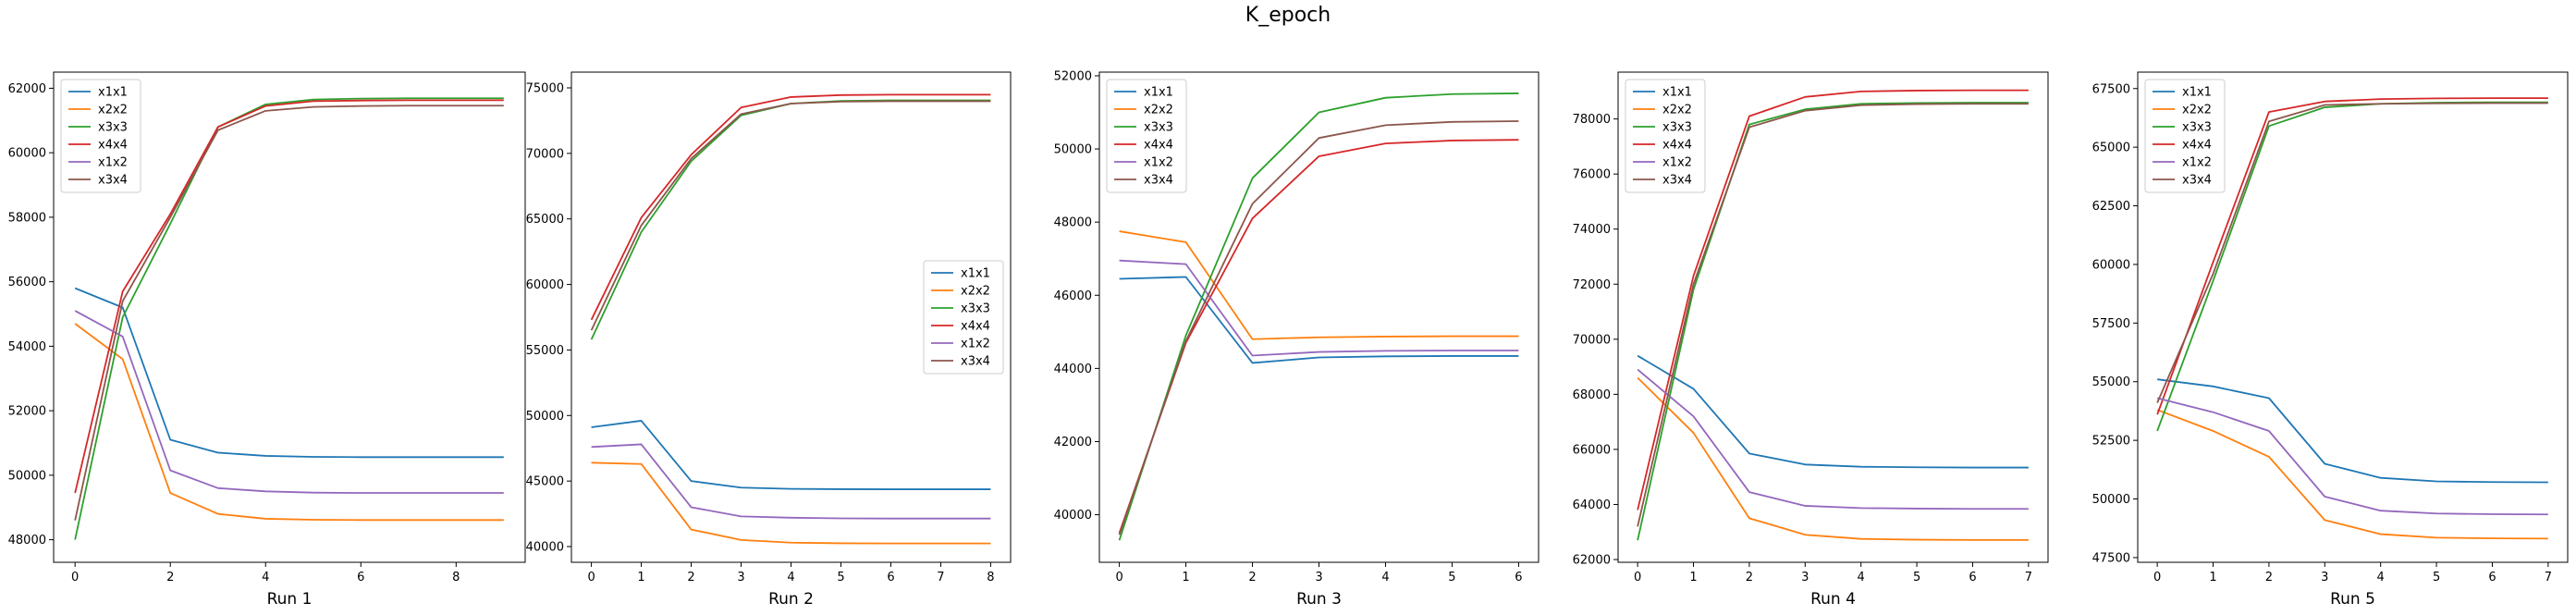 Image resolution: width=2576 pixels, height=615 pixels. Describe the element at coordinates (27, 218) in the screenshot. I see `y-tick-label: 58000` at that location.